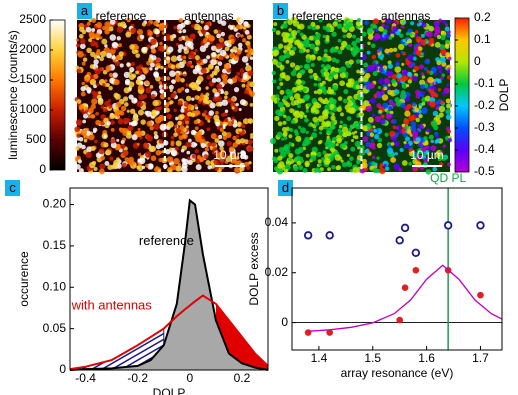 The height and width of the screenshot is (395, 518). What do you see at coordinates (285, 187) in the screenshot?
I see `panel-label: d` at bounding box center [285, 187].